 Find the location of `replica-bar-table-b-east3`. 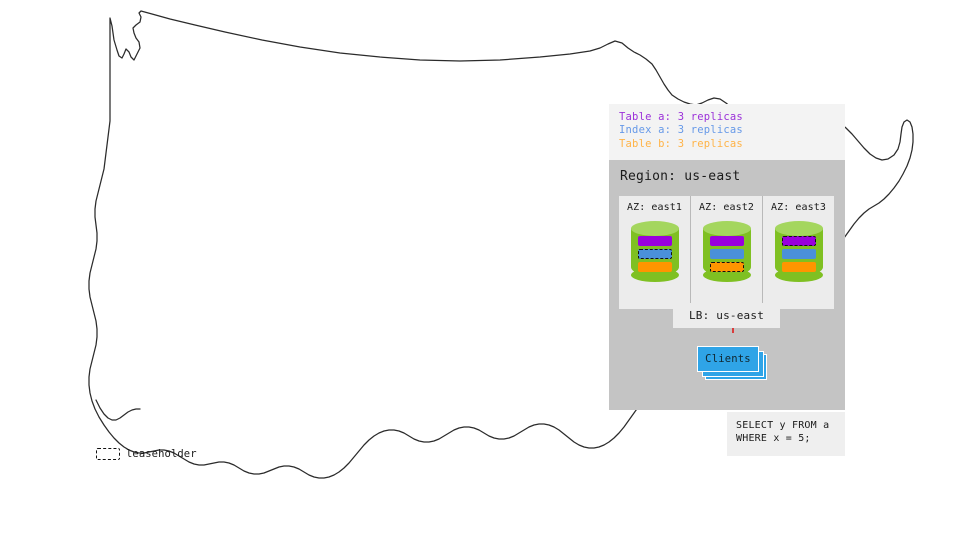

replica-bar-table-b-east3 is located at coordinates (798, 267).